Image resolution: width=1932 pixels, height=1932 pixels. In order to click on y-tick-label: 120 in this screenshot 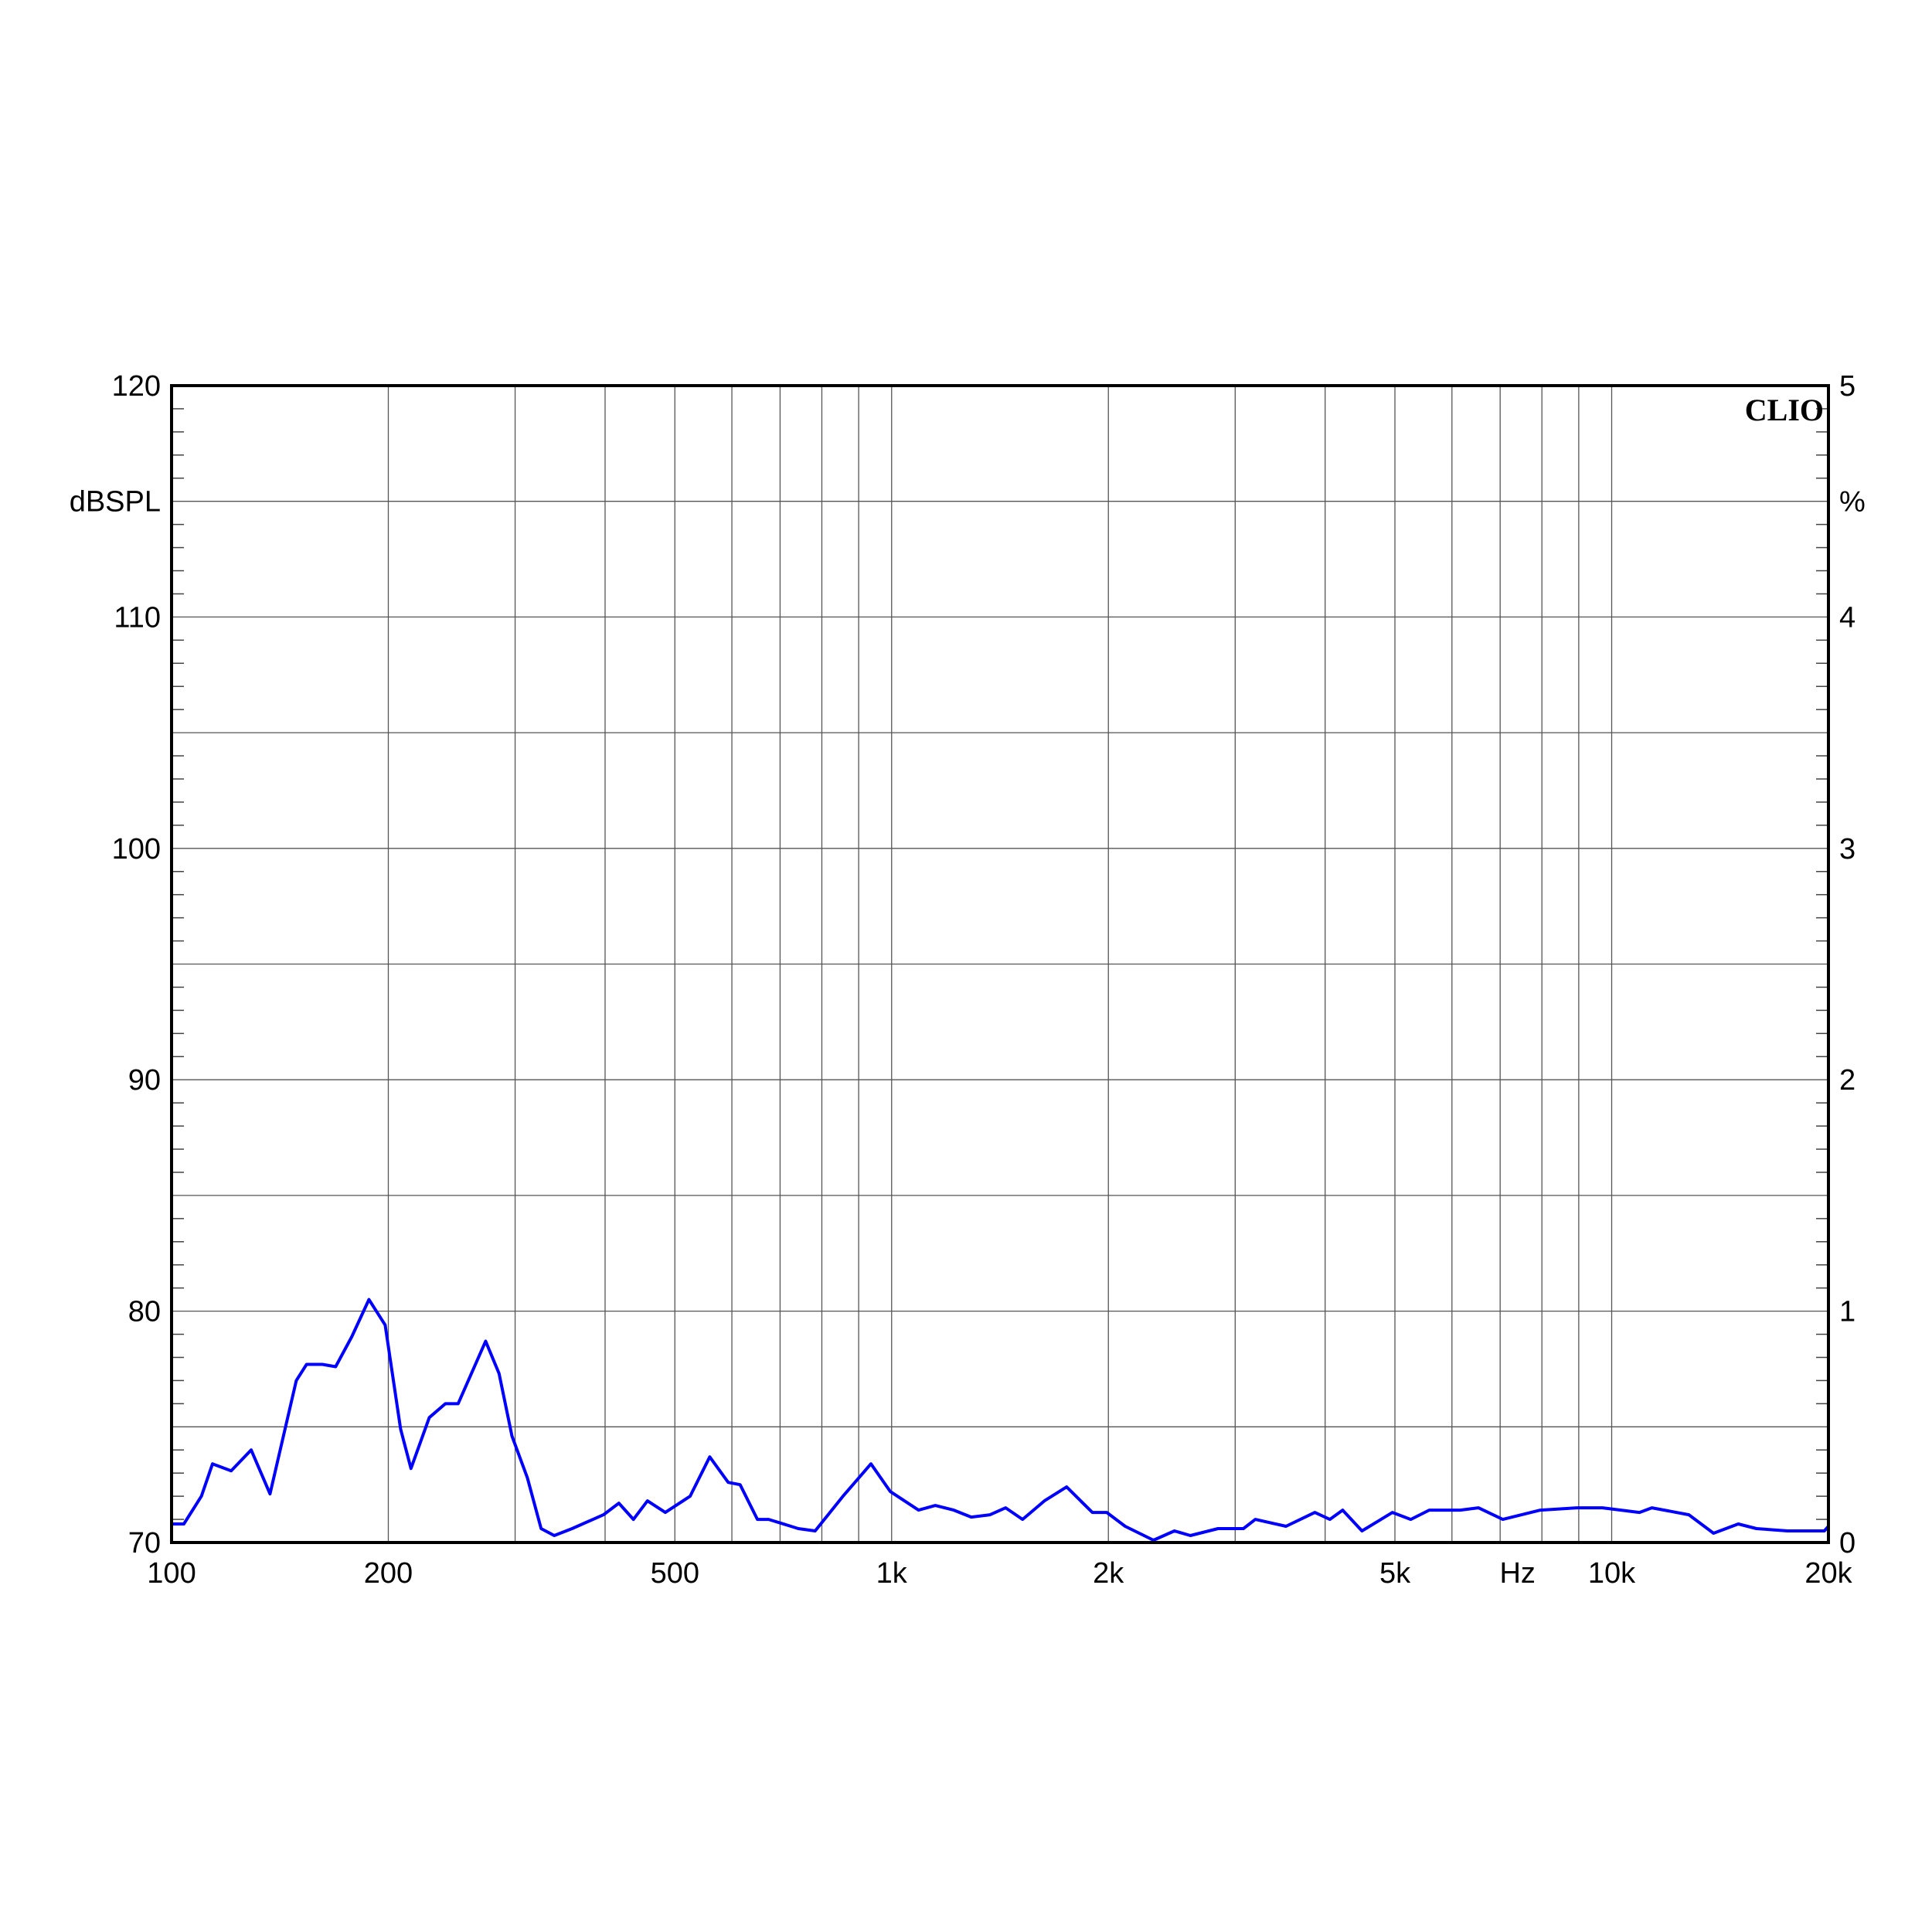, I will do `click(136, 387)`.